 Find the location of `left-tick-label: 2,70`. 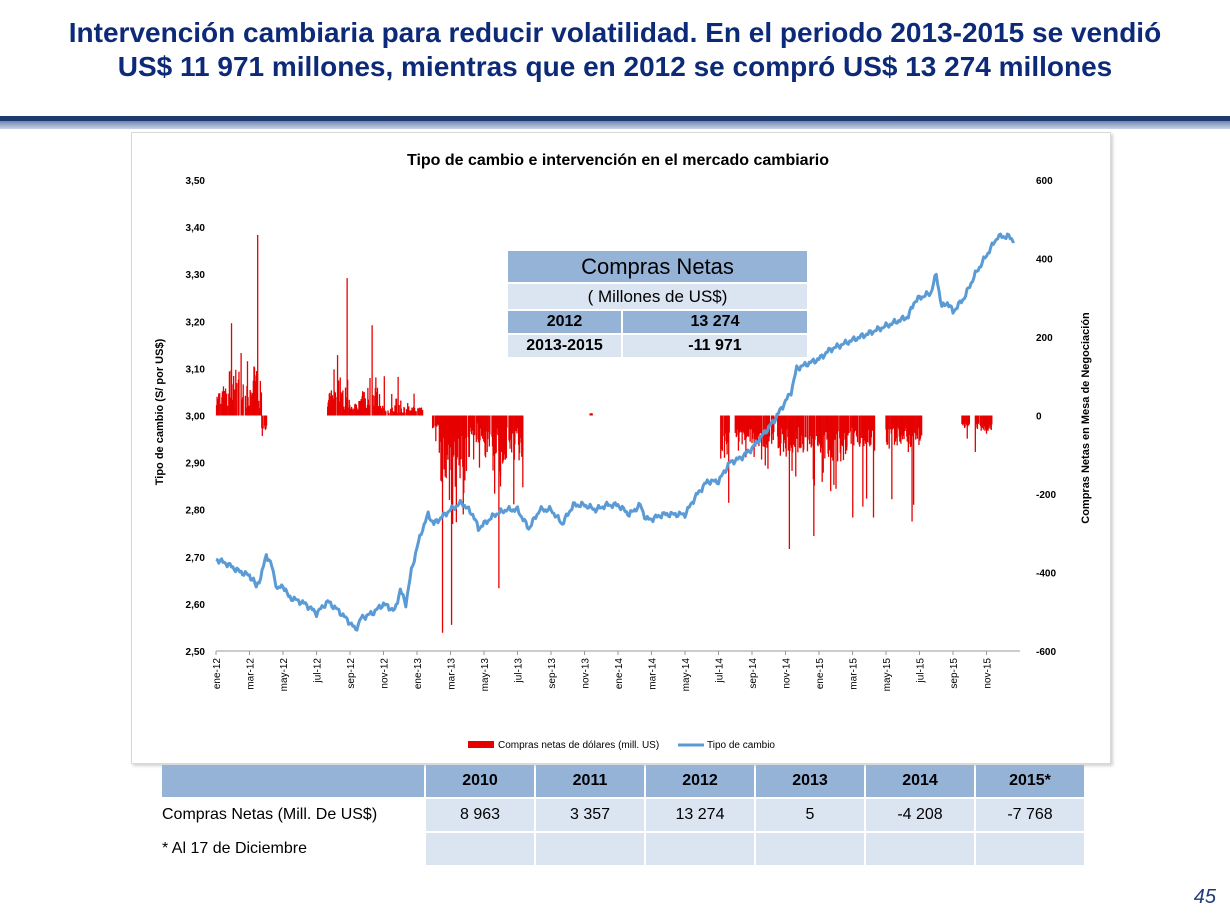

left-tick-label: 2,70 is located at coordinates (196, 558).